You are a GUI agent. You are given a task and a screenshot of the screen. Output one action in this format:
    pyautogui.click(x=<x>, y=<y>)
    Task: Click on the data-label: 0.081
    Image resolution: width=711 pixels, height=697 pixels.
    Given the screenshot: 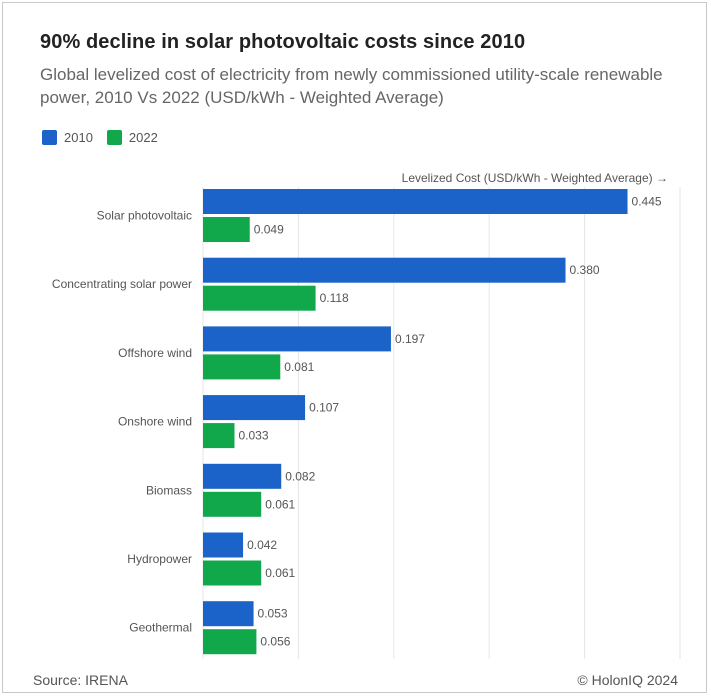 What is the action you would take?
    pyautogui.click(x=299, y=367)
    